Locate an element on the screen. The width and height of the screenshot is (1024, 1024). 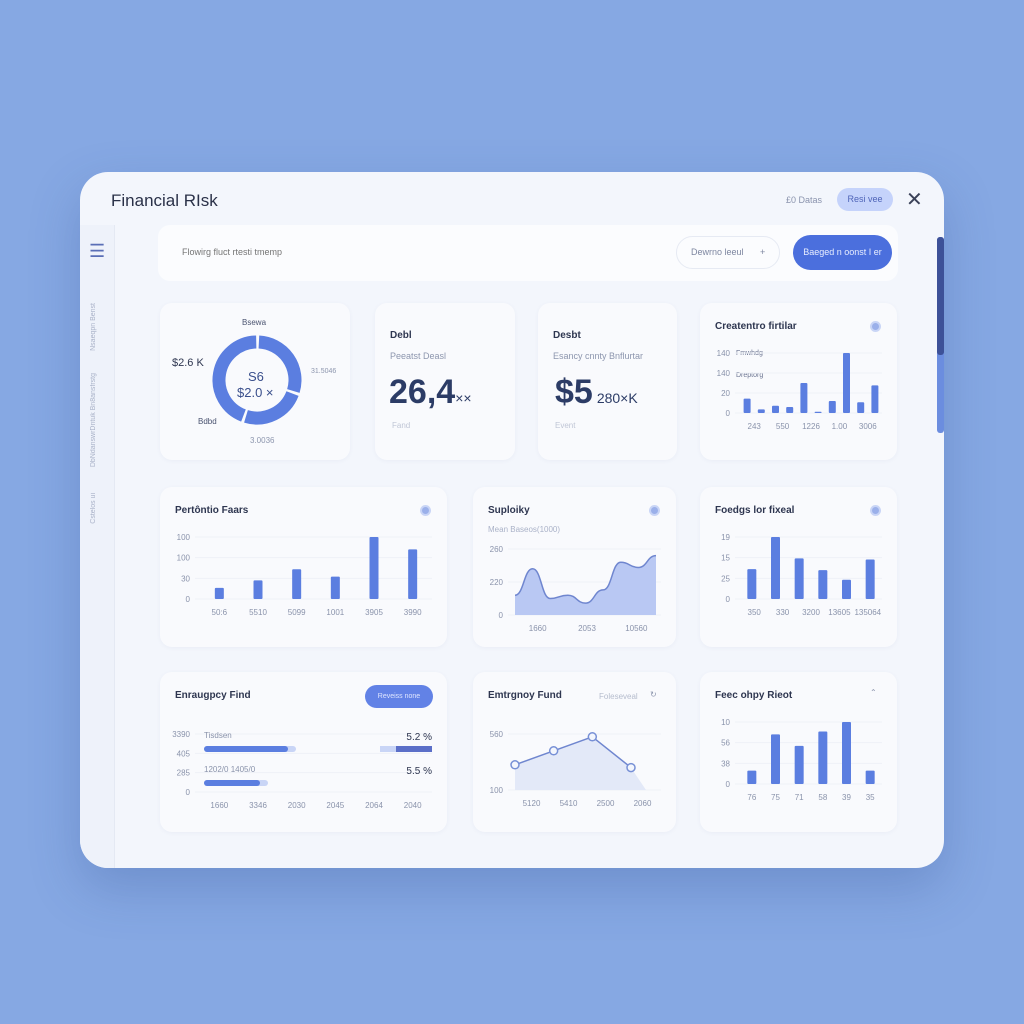
x-tick-label: 75 is located at coordinates (775, 797).